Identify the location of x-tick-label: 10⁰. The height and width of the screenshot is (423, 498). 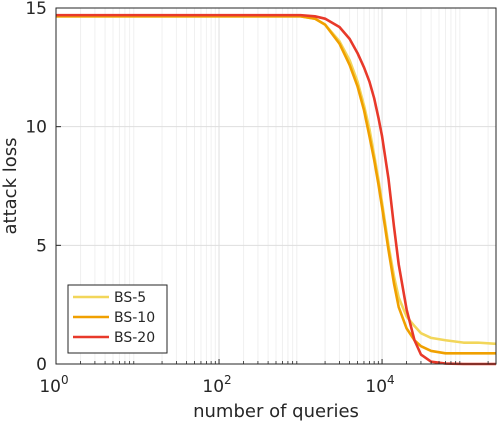
(53, 385).